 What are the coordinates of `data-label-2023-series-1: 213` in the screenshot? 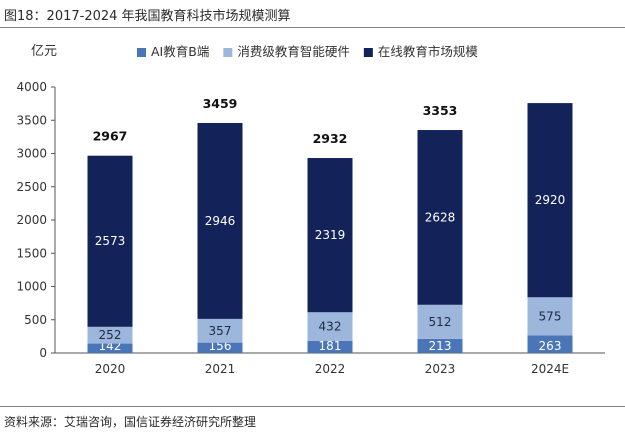 It's located at (440, 346).